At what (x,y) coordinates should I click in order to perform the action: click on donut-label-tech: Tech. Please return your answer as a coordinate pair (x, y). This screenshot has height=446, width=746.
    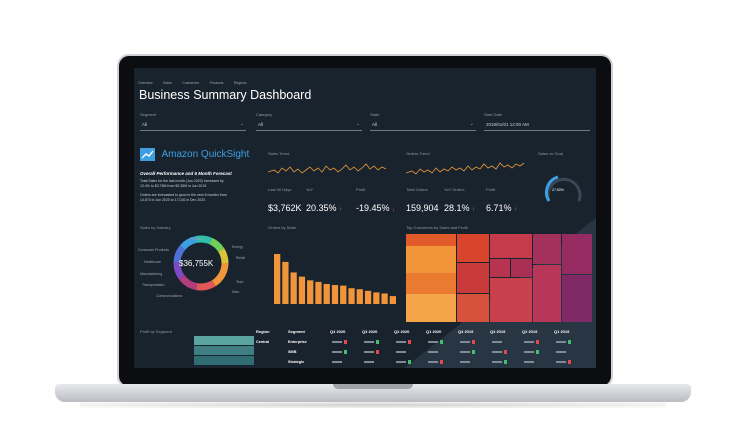
    Looking at the image, I should click on (240, 282).